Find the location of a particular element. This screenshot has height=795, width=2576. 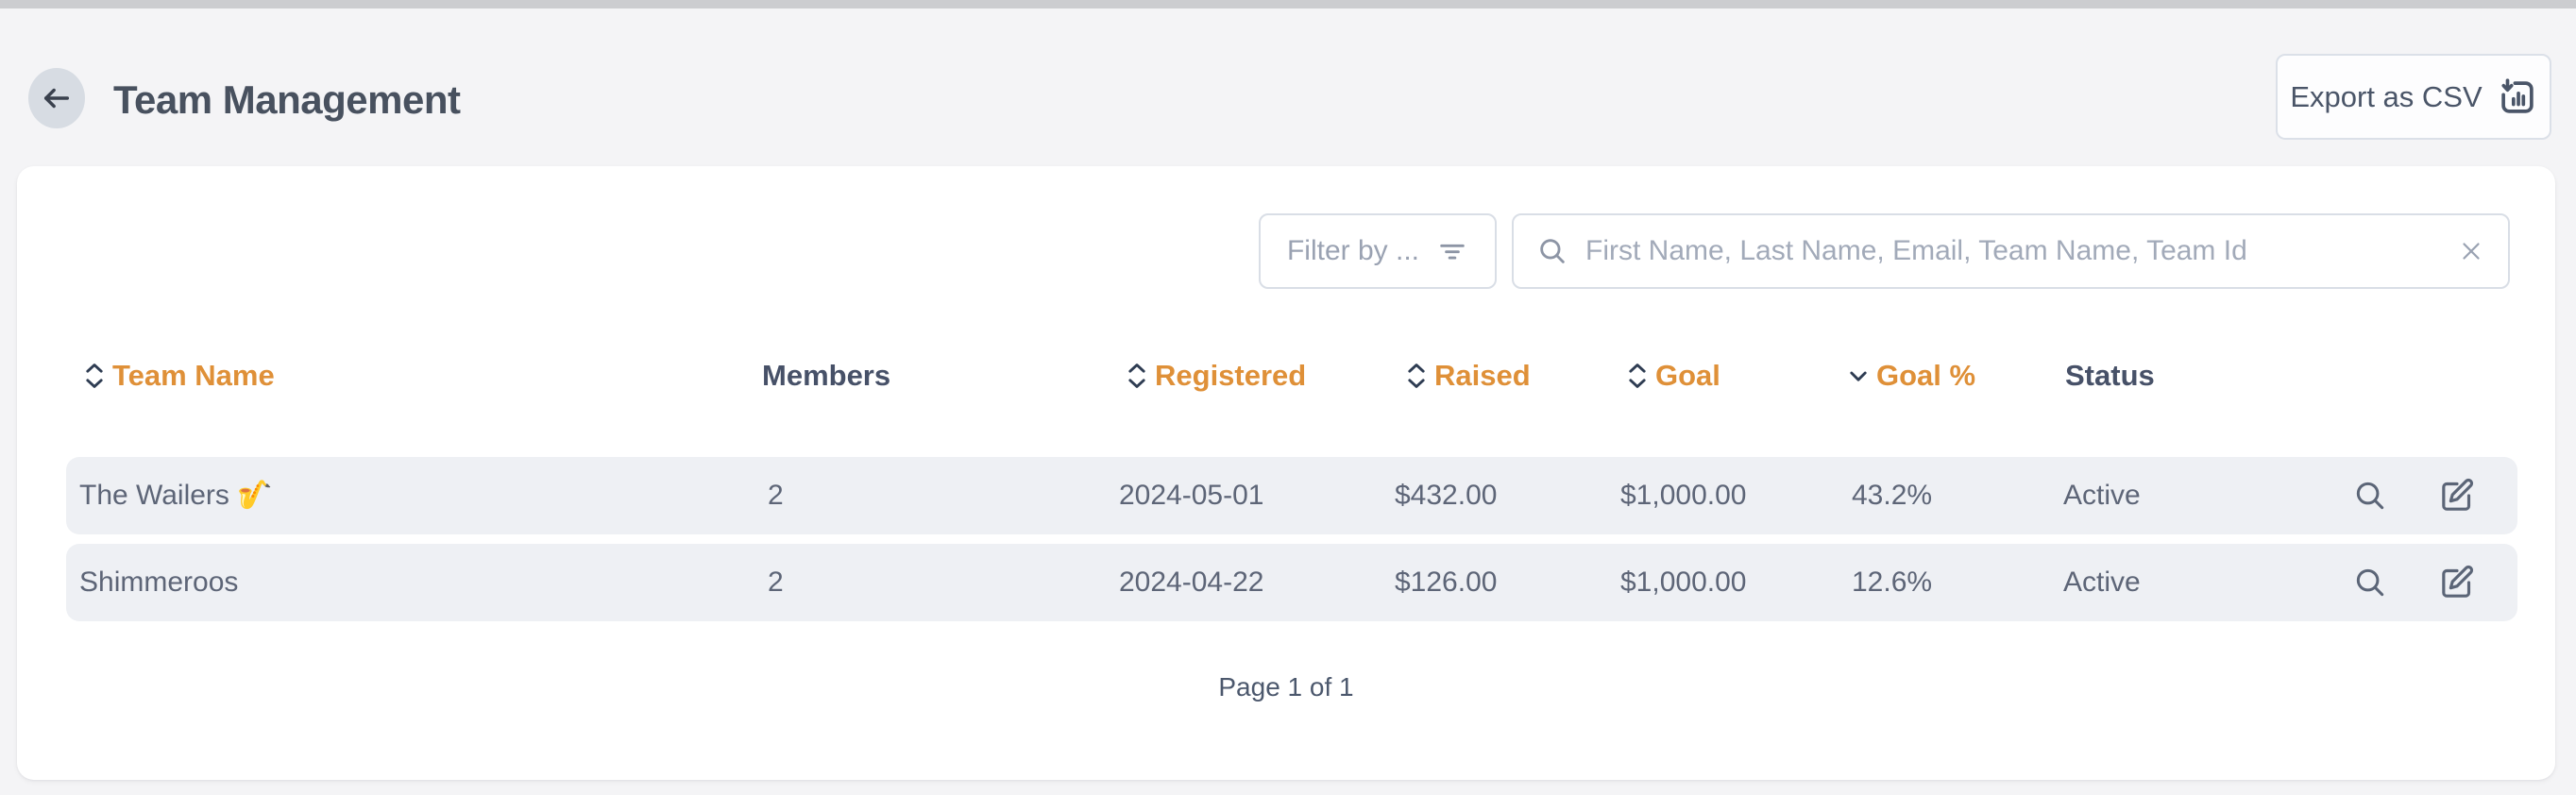

column-header-raised: Raised is located at coordinates (1468, 376).